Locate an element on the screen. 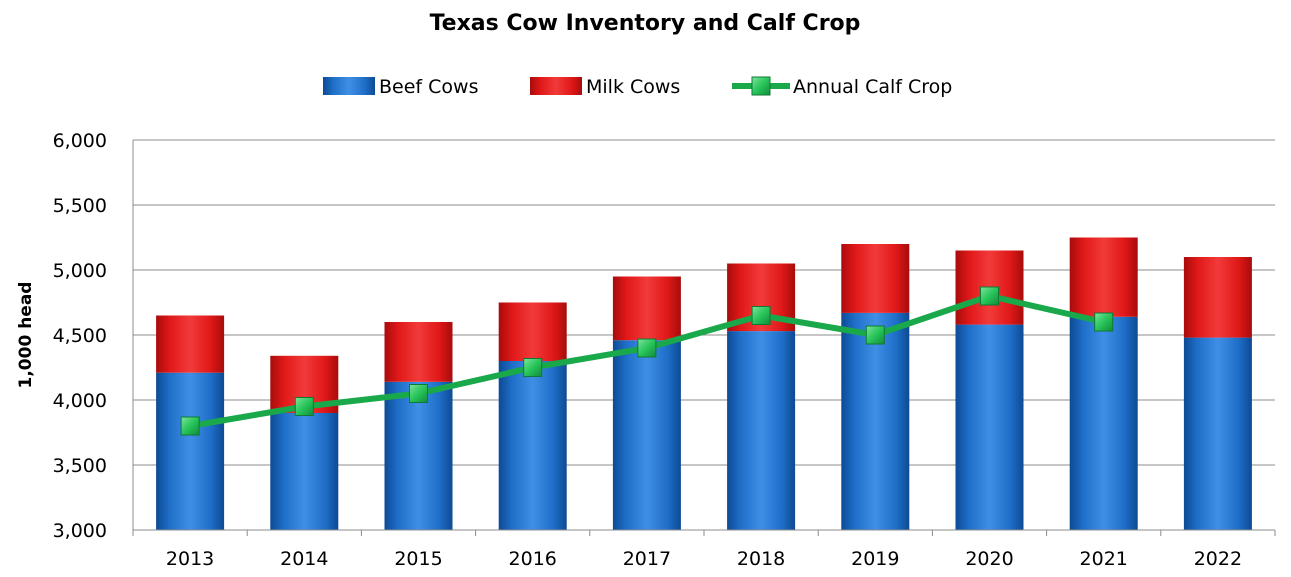 This screenshot has width=1291, height=577. x-tick-label: 2013 is located at coordinates (190, 559).